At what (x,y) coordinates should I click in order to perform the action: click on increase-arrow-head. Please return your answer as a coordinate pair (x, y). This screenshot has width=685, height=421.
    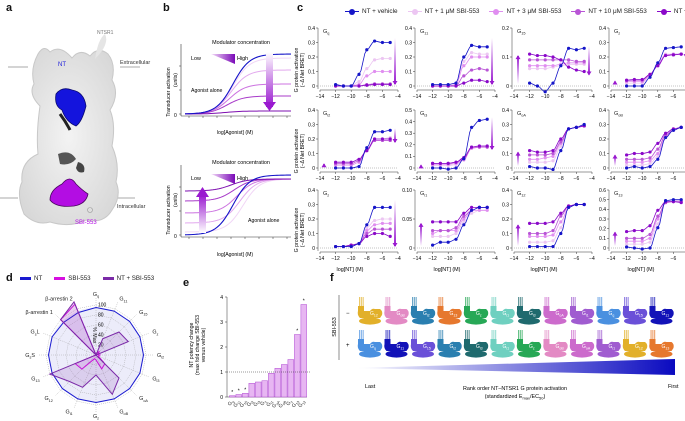
    Looking at the image, I should click on (518, 153).